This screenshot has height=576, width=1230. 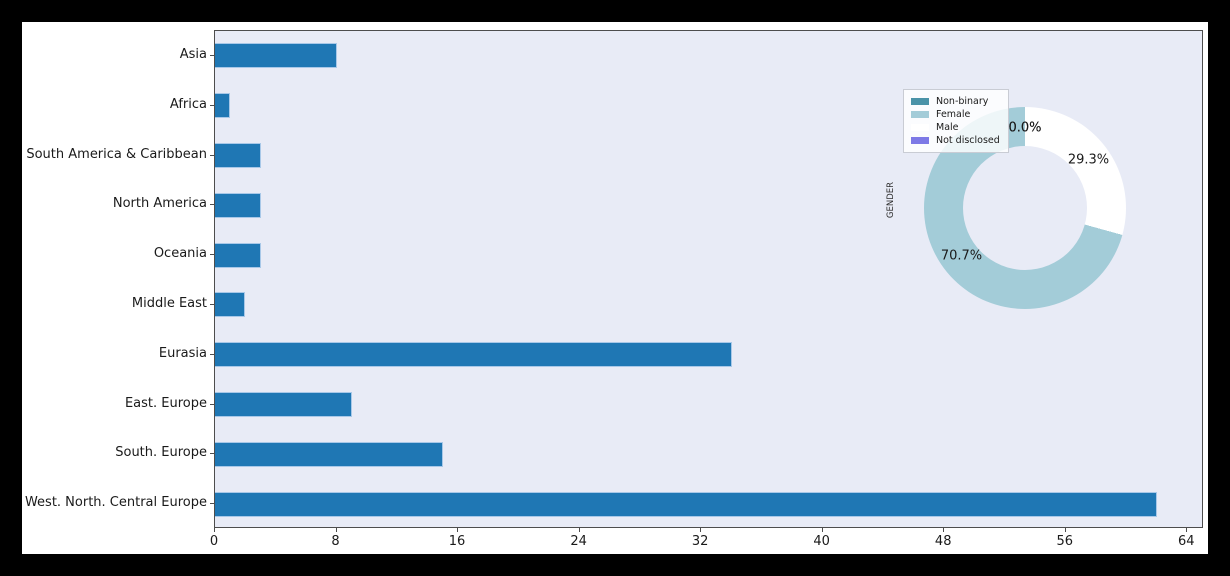 I want to click on bar-asia, so click(x=276, y=56).